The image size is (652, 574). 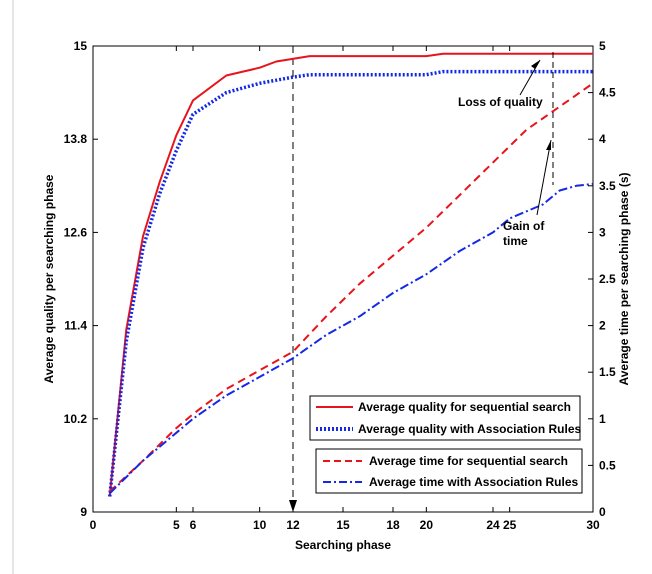 What do you see at coordinates (193, 525) in the screenshot?
I see `x-tick-label: 6` at bounding box center [193, 525].